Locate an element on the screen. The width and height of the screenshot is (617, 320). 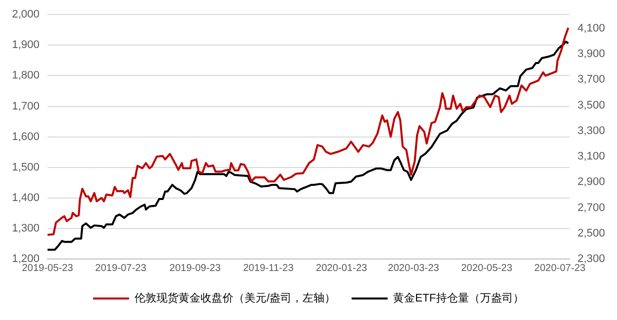
y2-tick-label: 3,500 is located at coordinates (591, 105).